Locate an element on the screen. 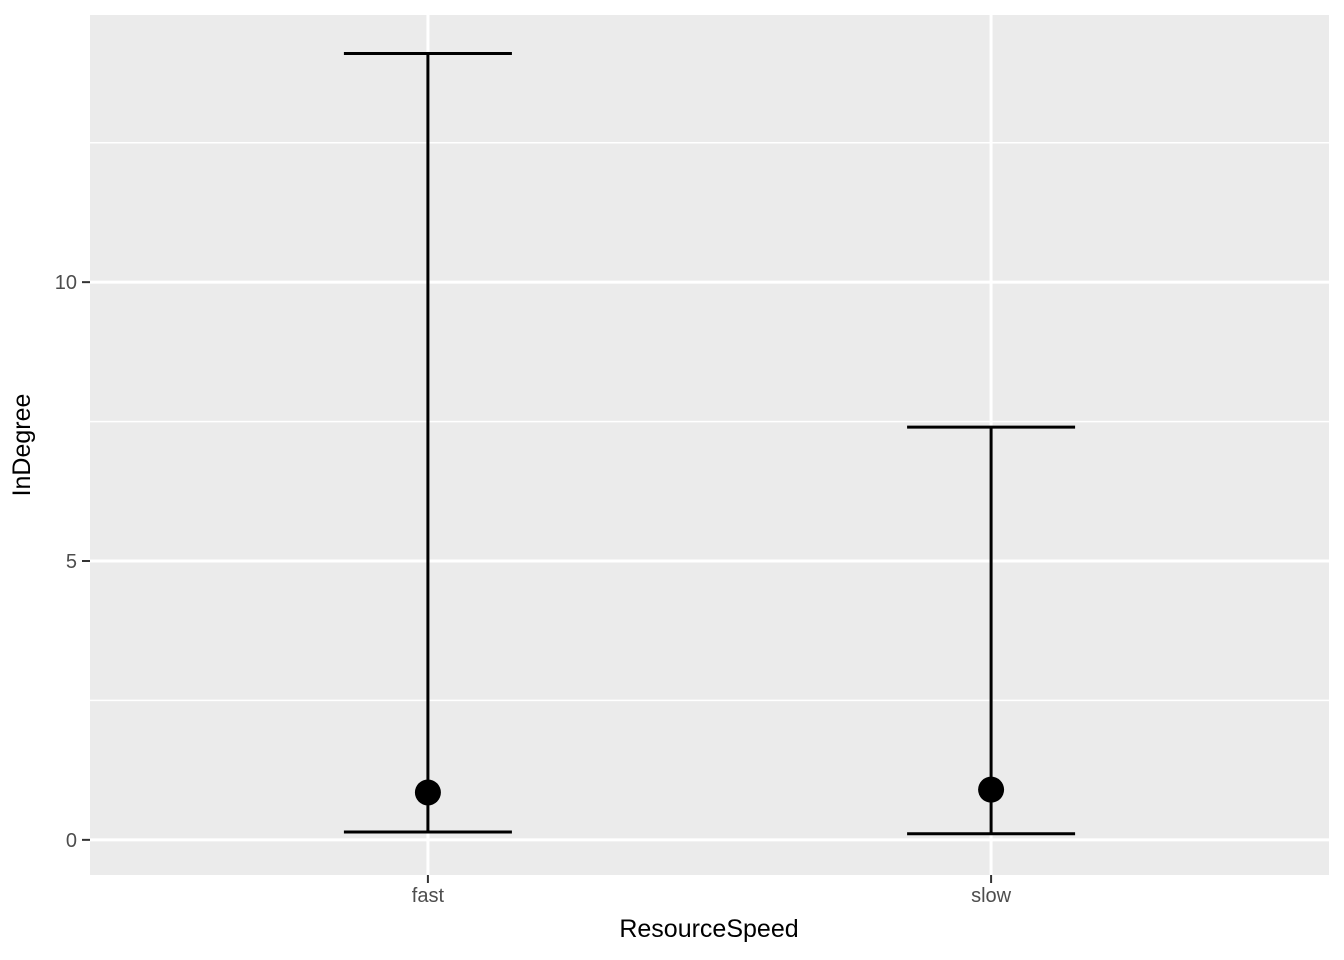 The width and height of the screenshot is (1344, 960). x-tick-label-fast: fast is located at coordinates (428, 896).